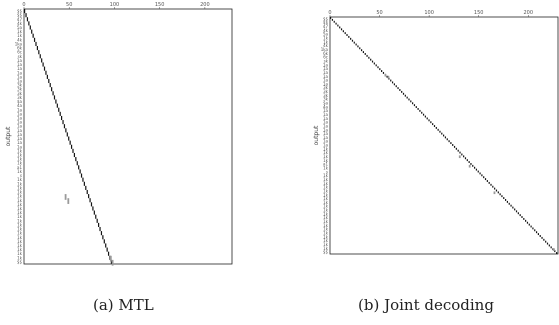  I want to click on y-tick-label: 6k, so click(326, 53).